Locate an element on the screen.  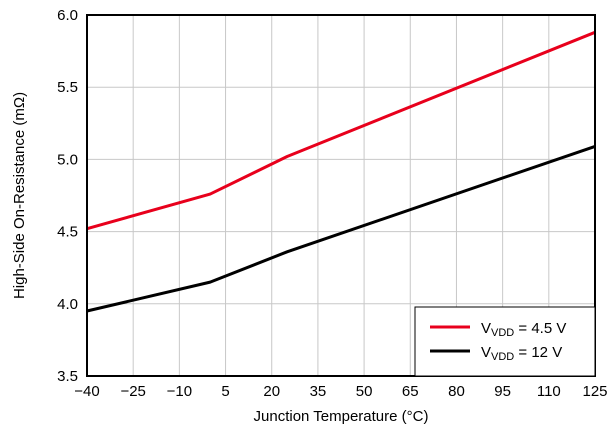
y-tick-label-1: 4.0 is located at coordinates (67, 304).